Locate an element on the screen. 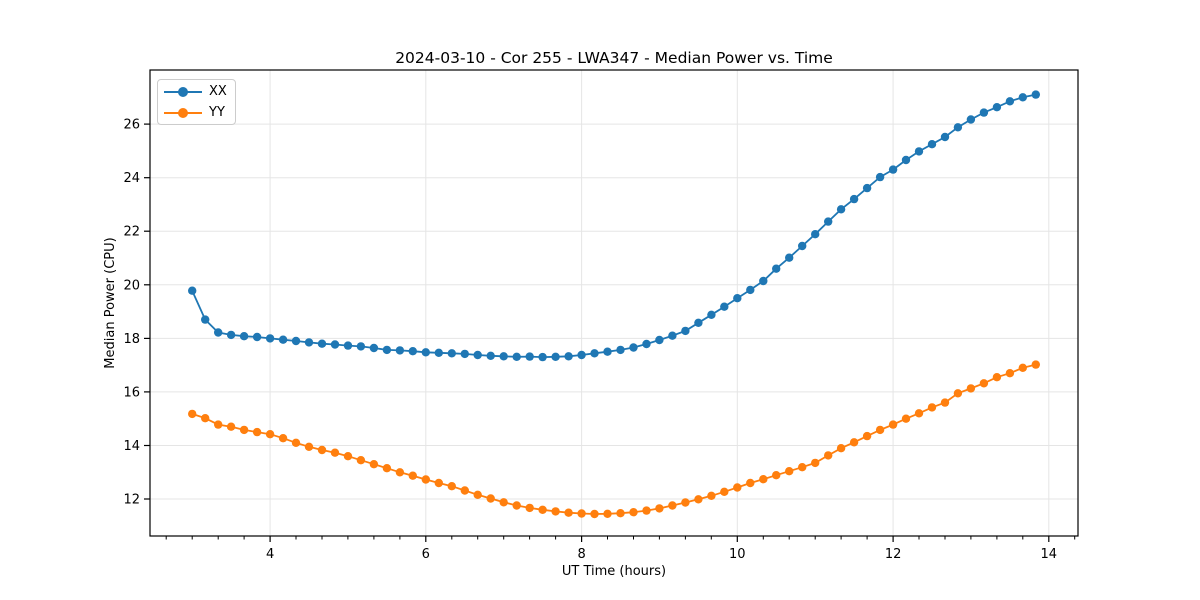 The height and width of the screenshot is (600, 1200). y-tick-label: 24 is located at coordinates (131, 178).